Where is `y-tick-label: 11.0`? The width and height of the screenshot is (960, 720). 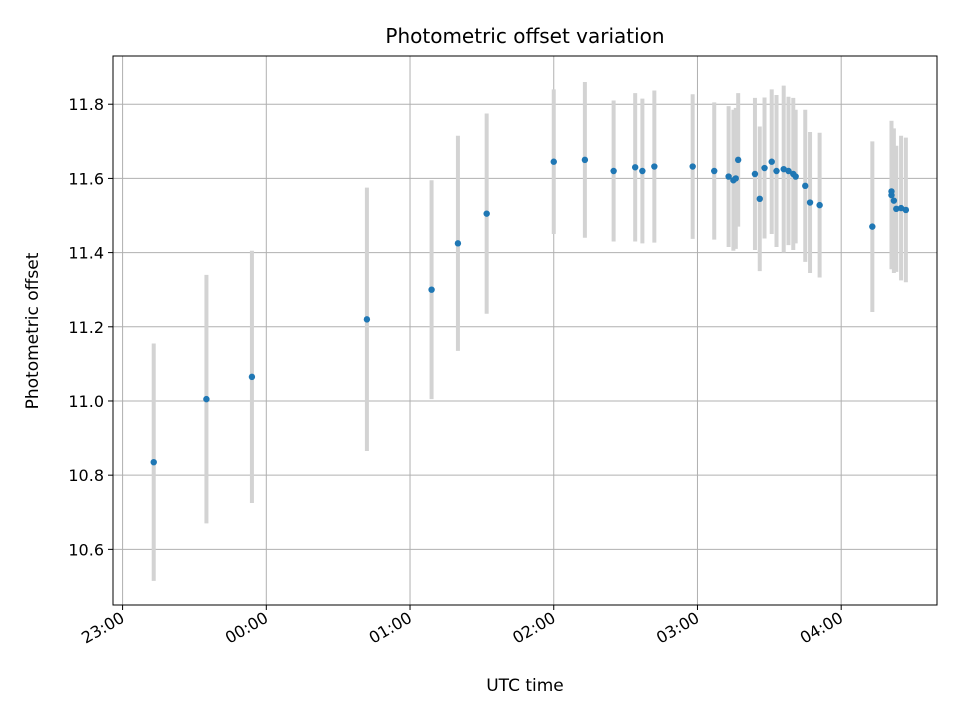 y-tick-label: 11.0 is located at coordinates (86, 401).